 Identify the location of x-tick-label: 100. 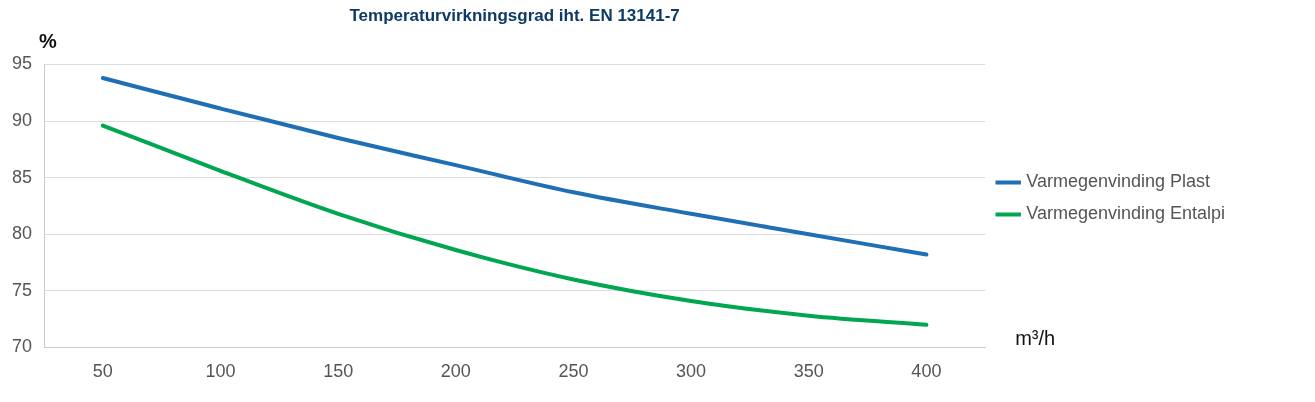
(220, 371).